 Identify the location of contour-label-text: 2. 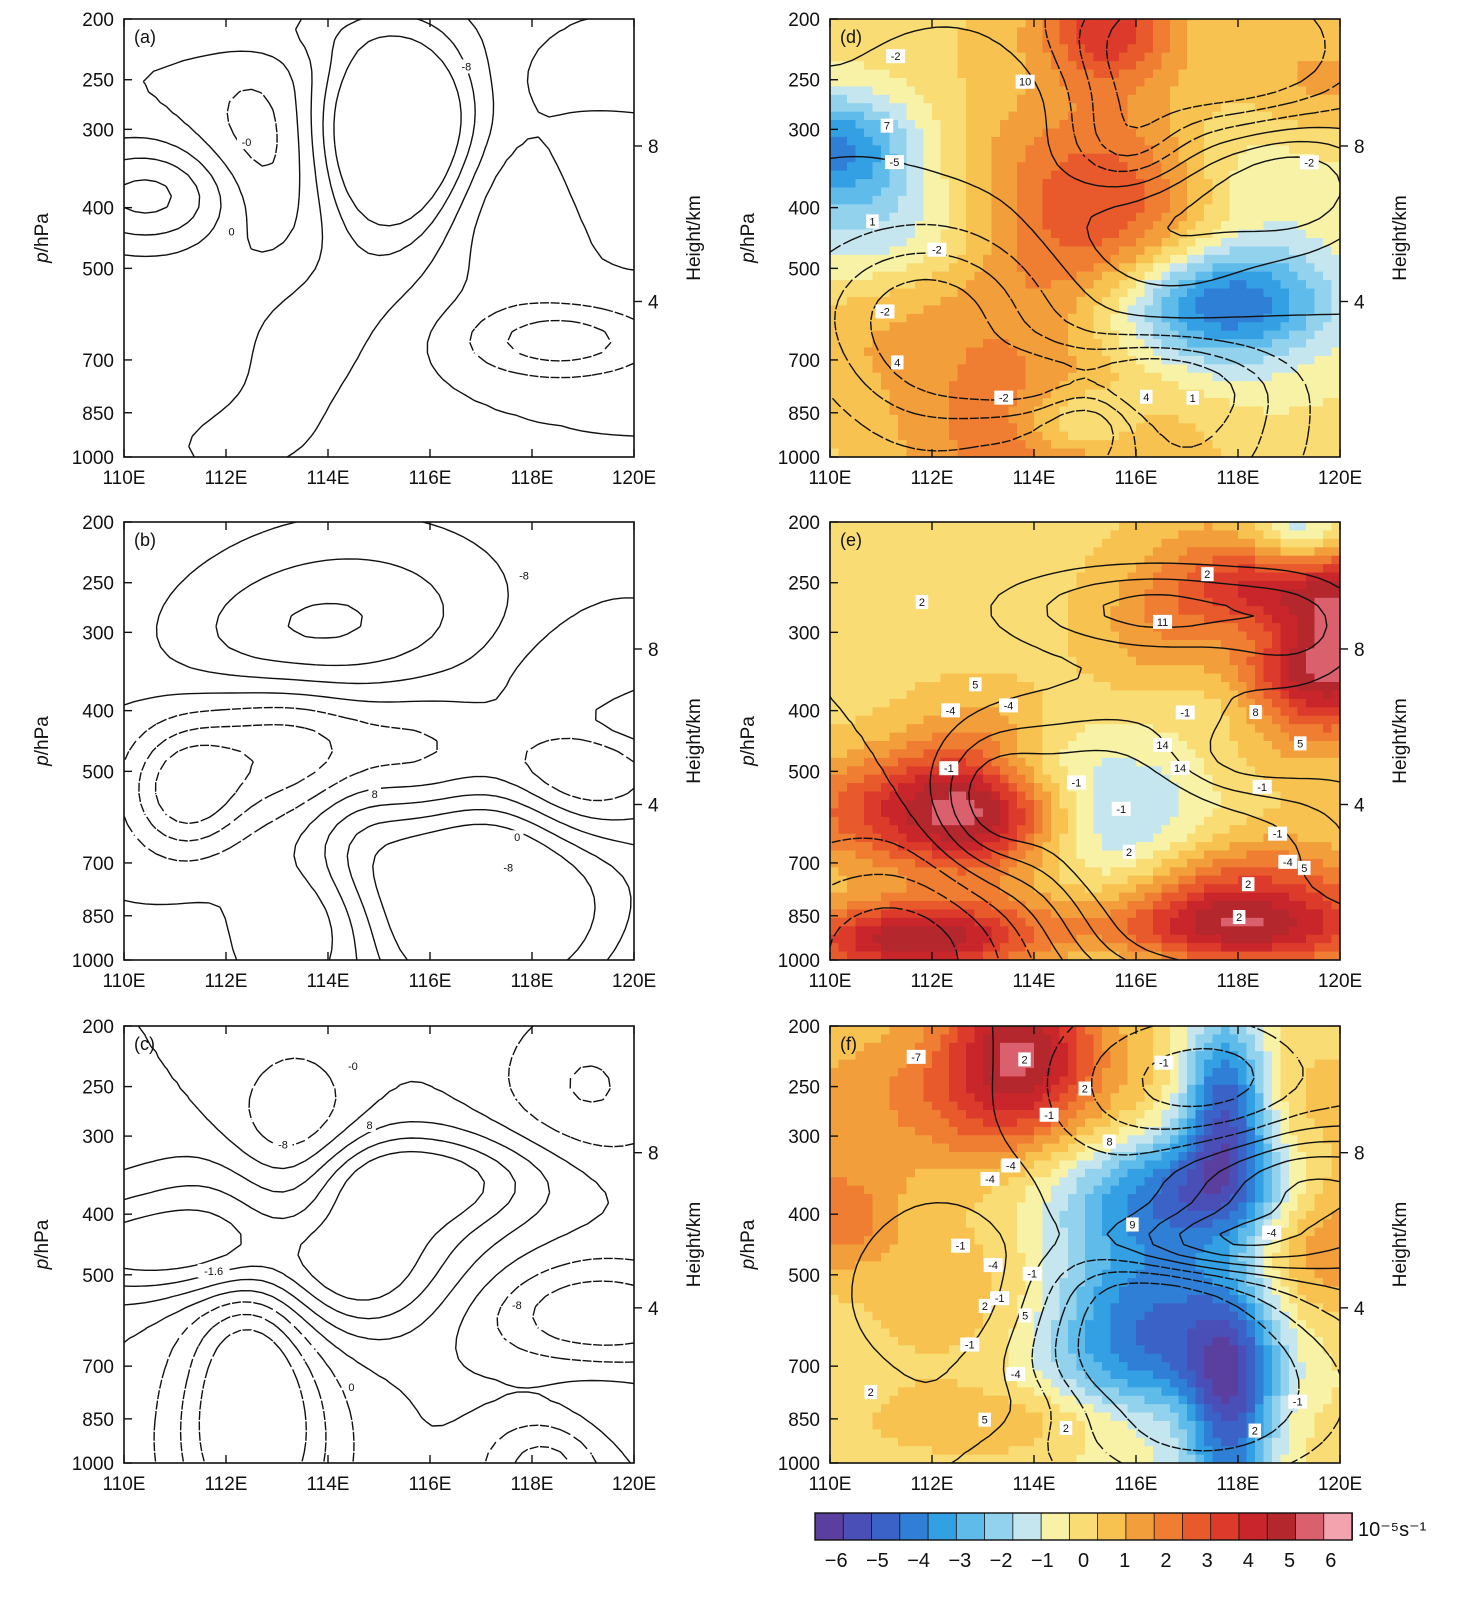
(1239, 918).